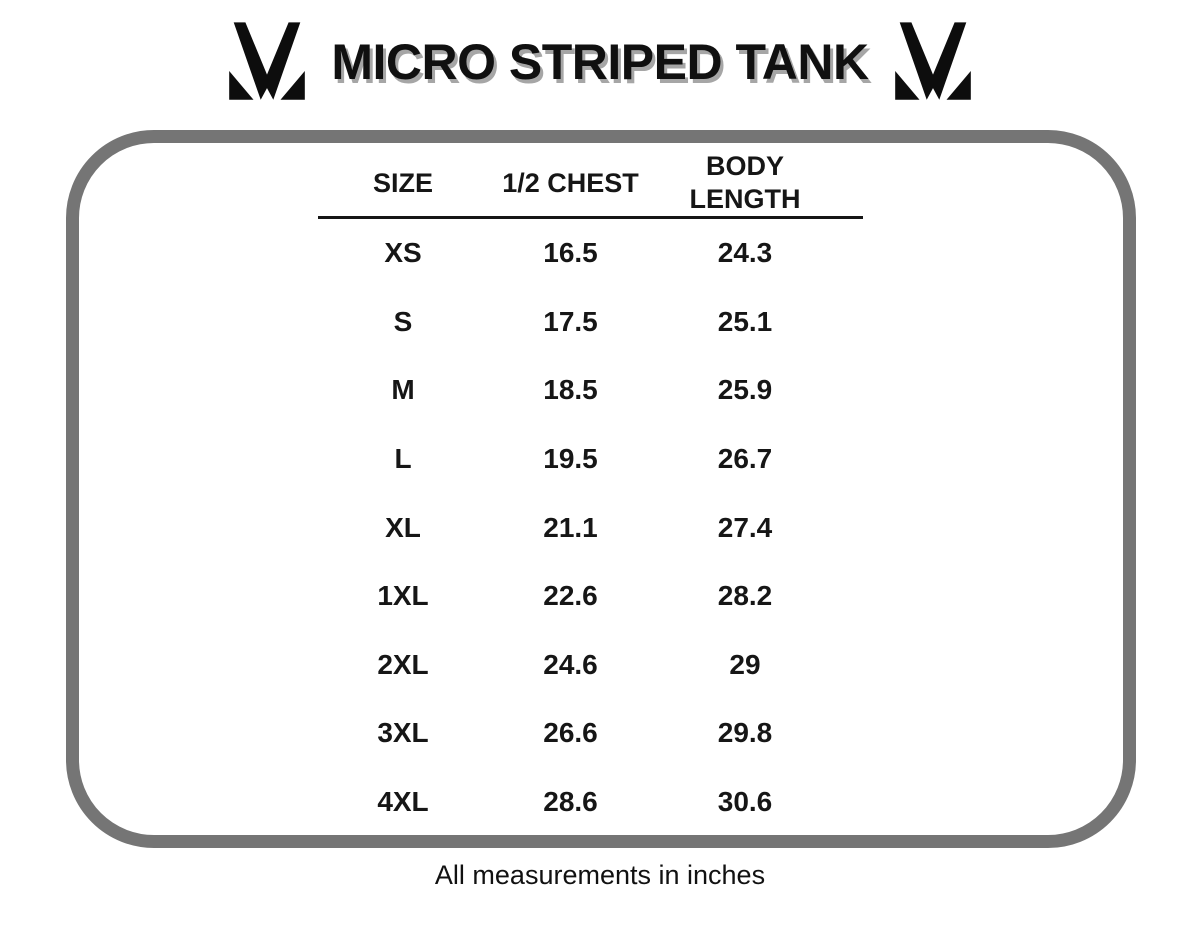 The height and width of the screenshot is (927, 1200). What do you see at coordinates (590, 217) in the screenshot?
I see `header-divider` at bounding box center [590, 217].